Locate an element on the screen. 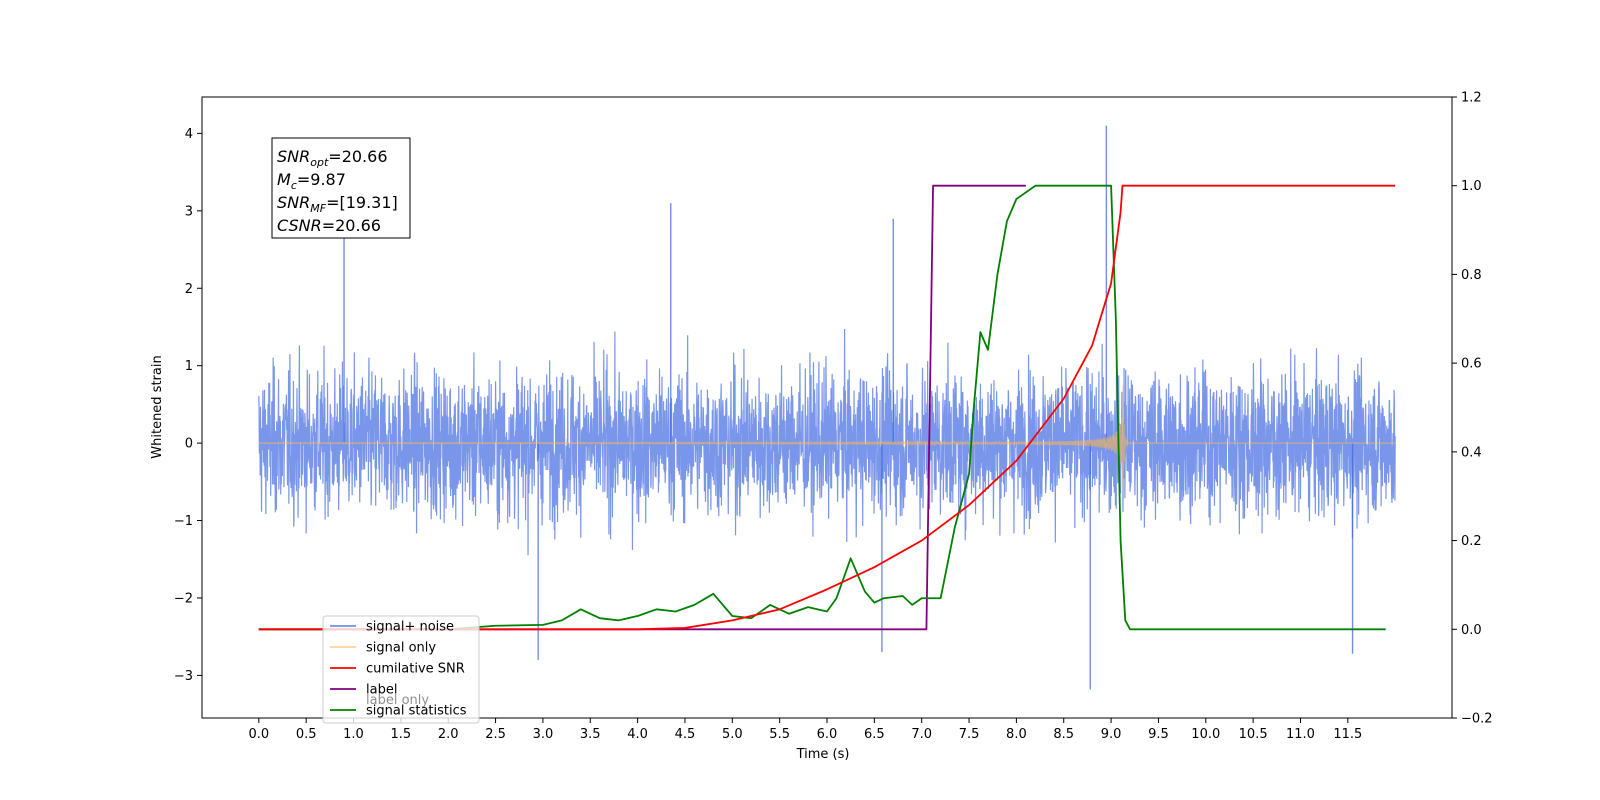 The width and height of the screenshot is (1600, 800). legend-label: signal only is located at coordinates (401, 648).